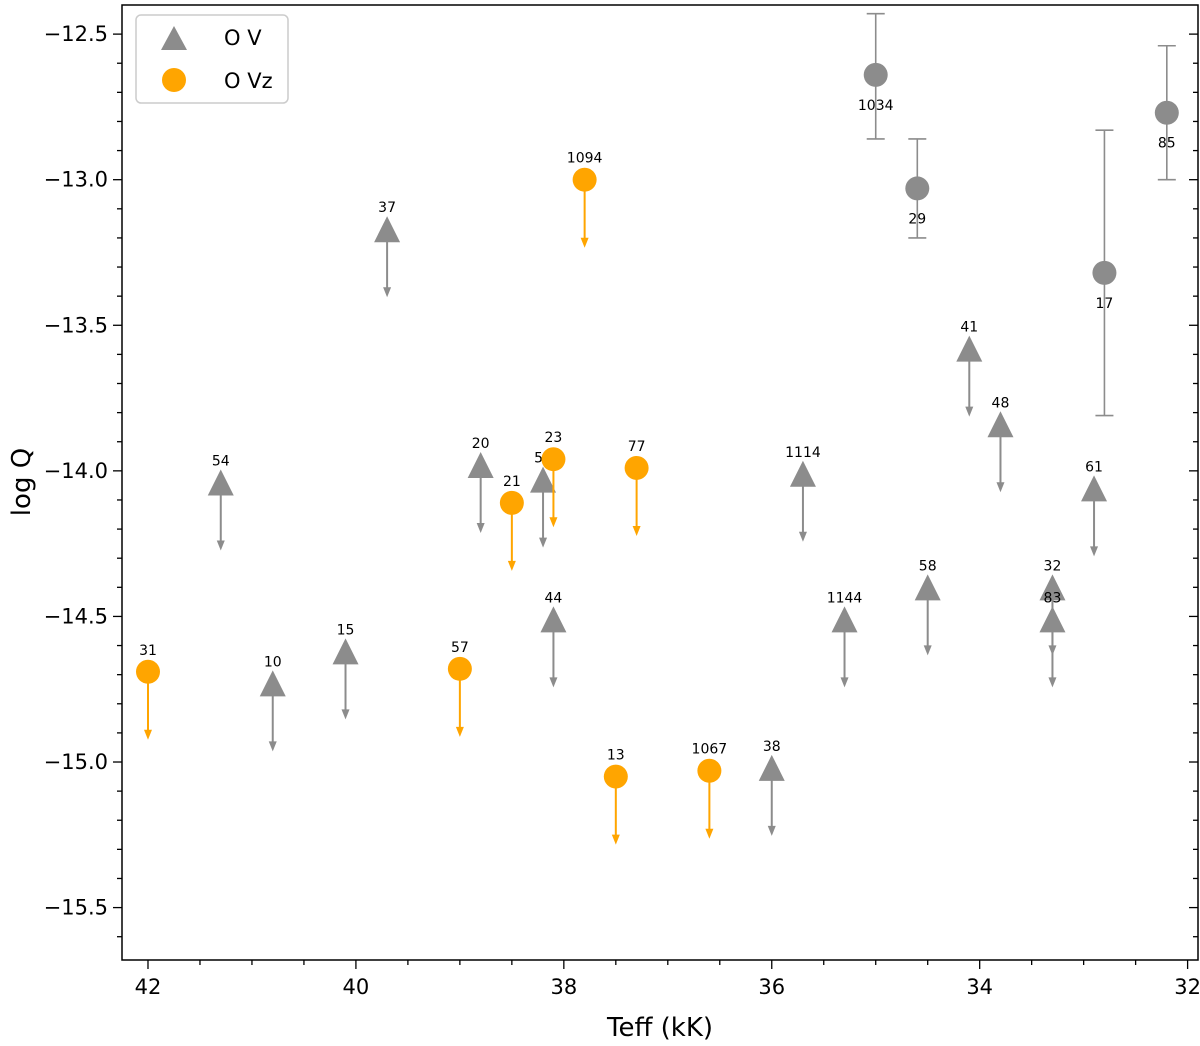 The height and width of the screenshot is (1046, 1200). I want to click on point-label: 17, so click(1105, 304).